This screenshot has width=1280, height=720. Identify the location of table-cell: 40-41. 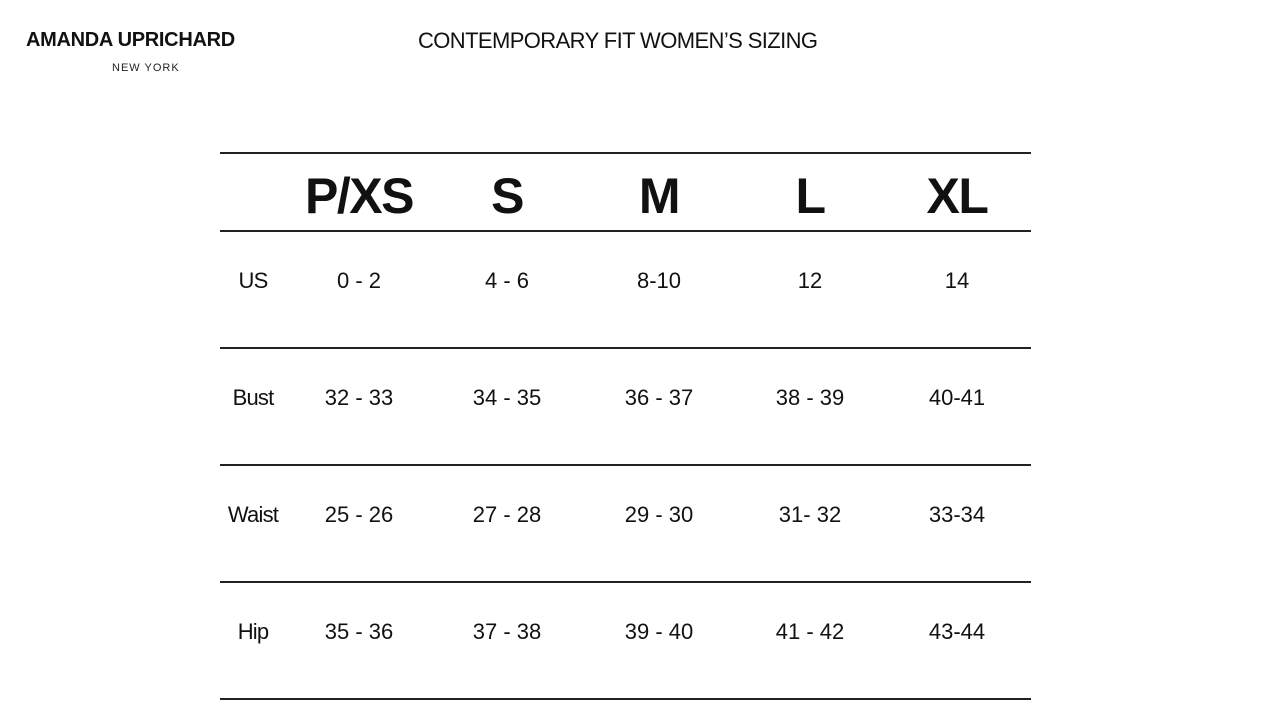
(957, 397).